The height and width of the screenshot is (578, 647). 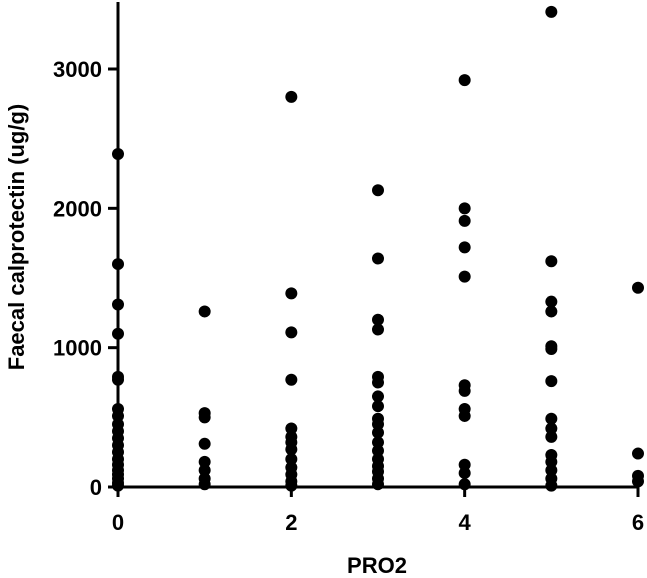 I want to click on x-tick-label: 2, so click(x=291, y=522).